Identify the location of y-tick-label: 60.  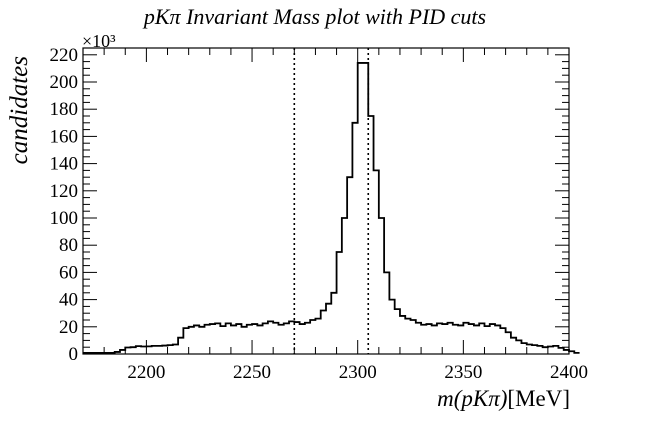
(68, 272).